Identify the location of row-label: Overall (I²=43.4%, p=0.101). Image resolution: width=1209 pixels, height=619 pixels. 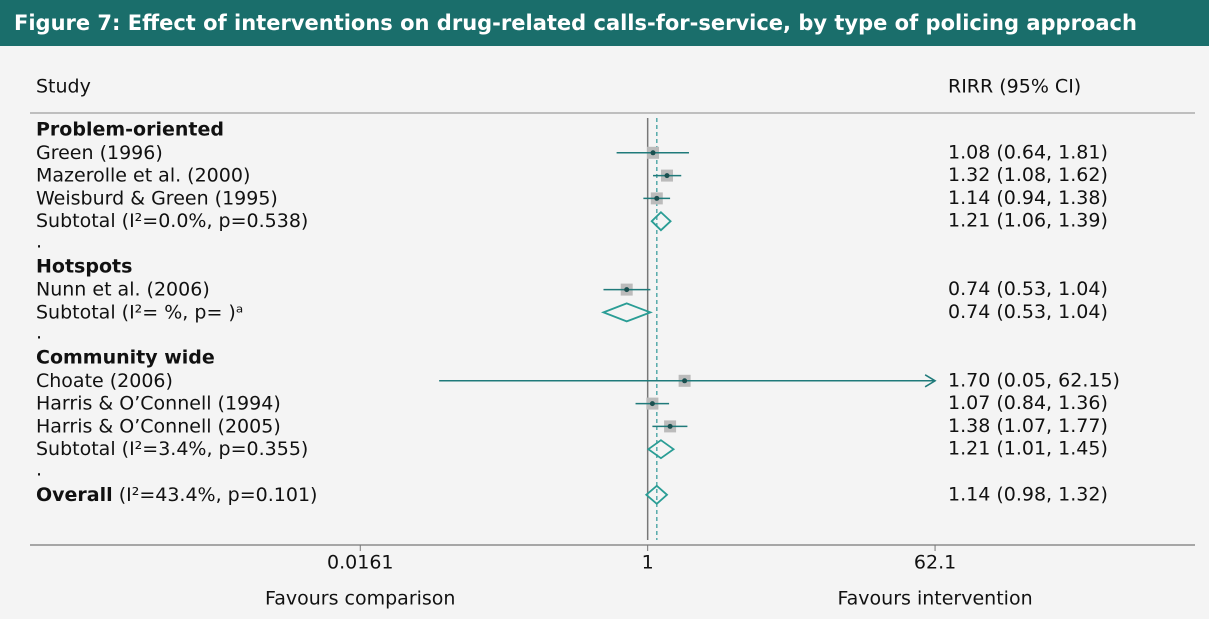
(176, 494).